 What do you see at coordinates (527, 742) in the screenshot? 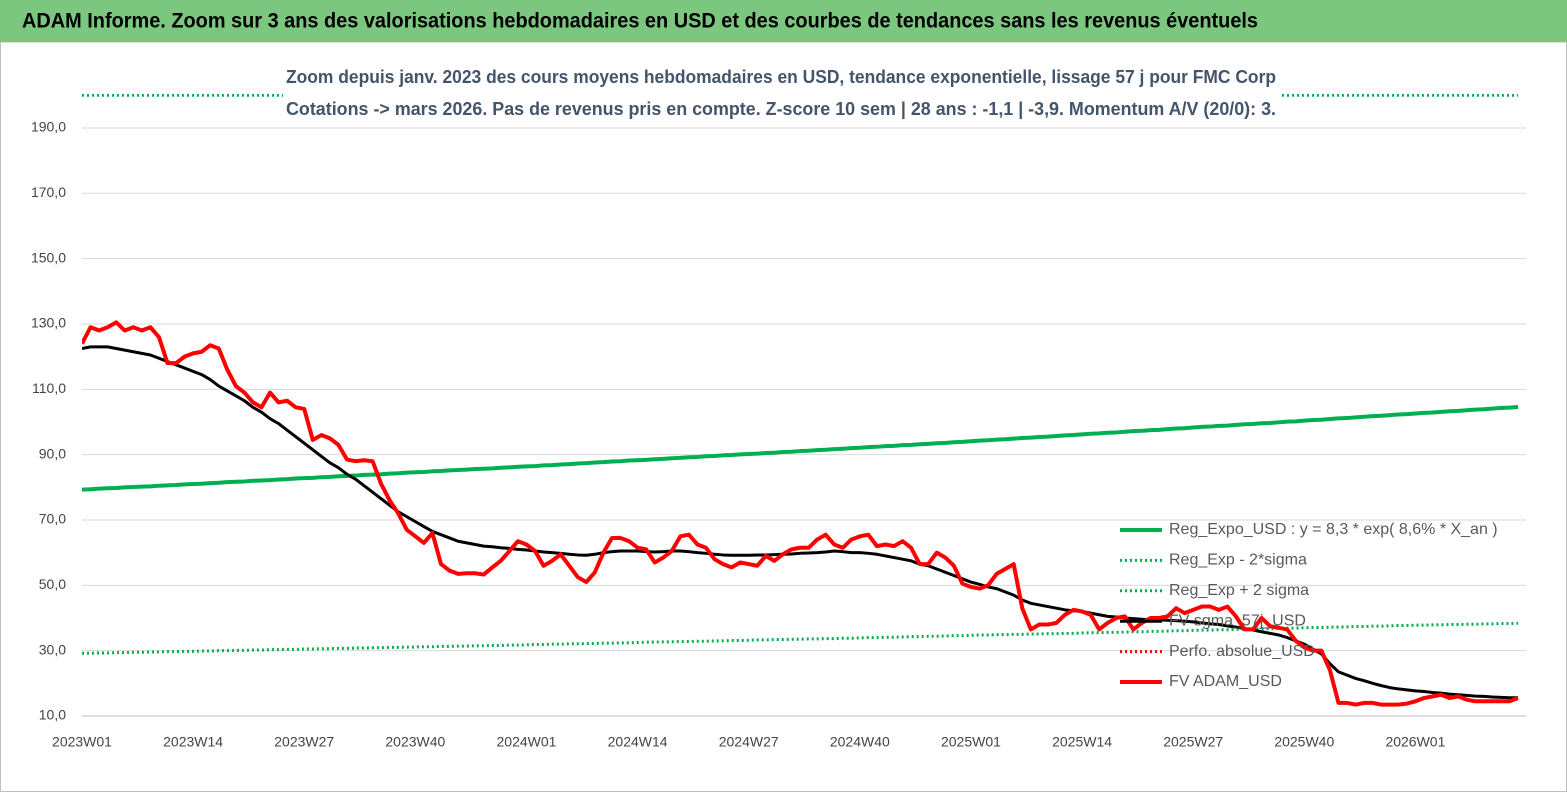
I see `x-tick-label: 2024W01` at bounding box center [527, 742].